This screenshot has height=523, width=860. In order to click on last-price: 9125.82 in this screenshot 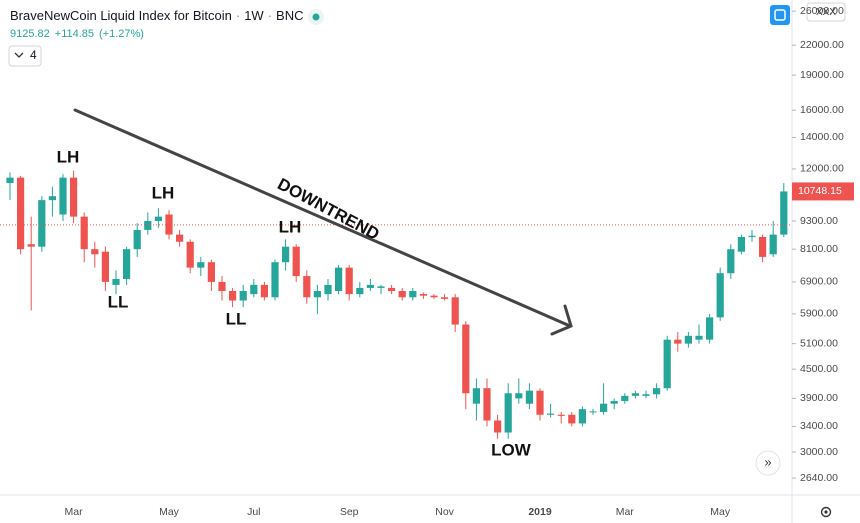, I will do `click(30, 34)`.